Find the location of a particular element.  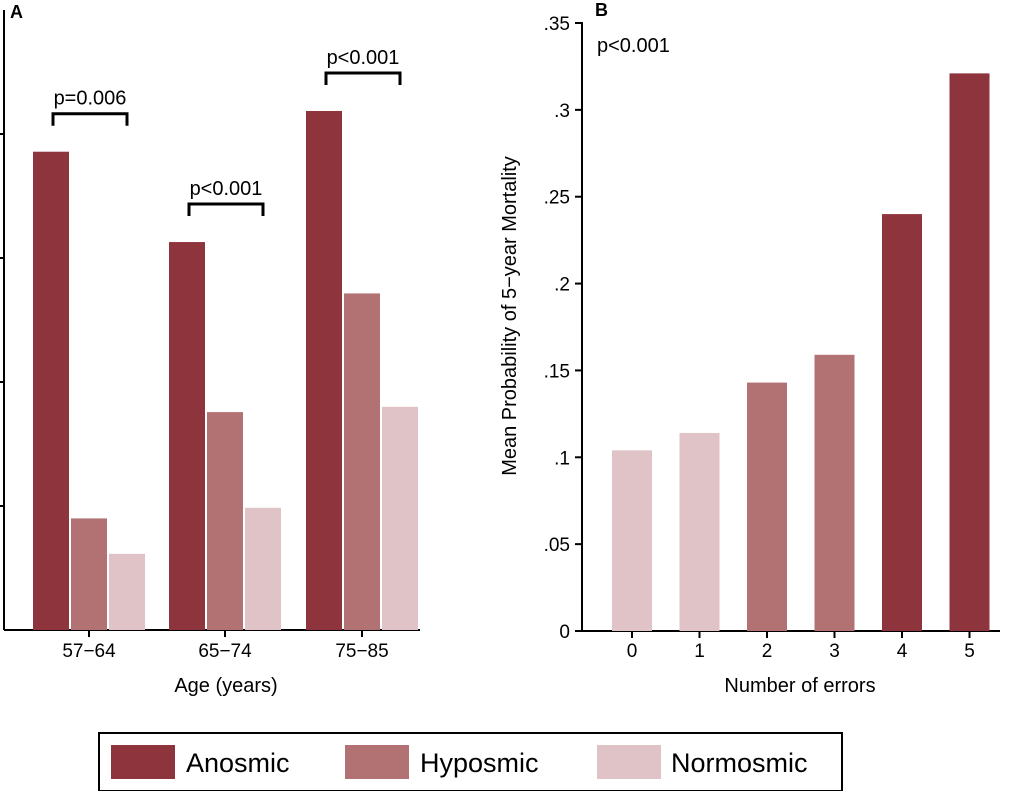

legend-label-hyposmic: Hyposmic is located at coordinates (479, 763).